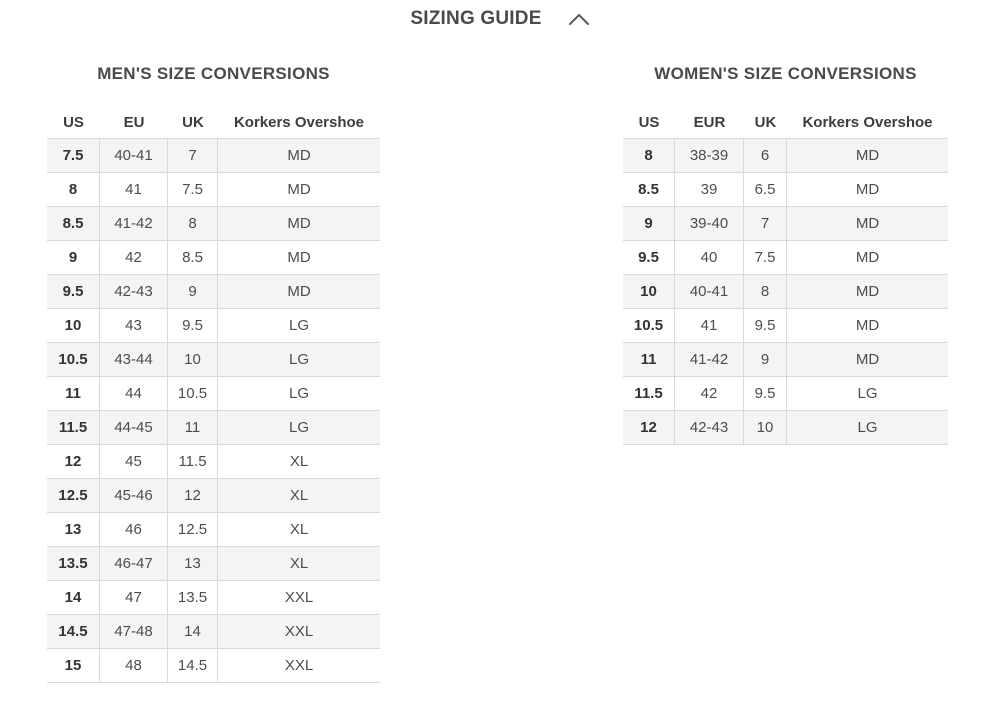  Describe the element at coordinates (193, 155) in the screenshot. I see `table-cell: 7` at that location.